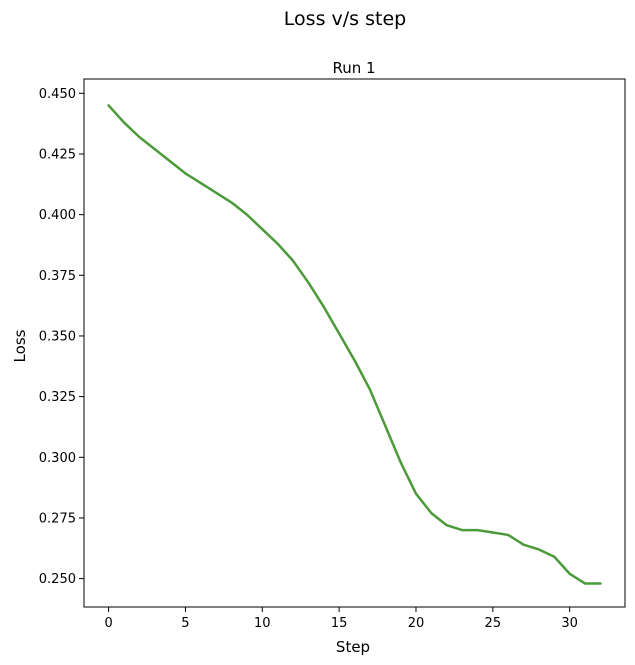 This screenshot has height=665, width=635. Describe the element at coordinates (569, 623) in the screenshot. I see `x-tick-label: 30` at that location.